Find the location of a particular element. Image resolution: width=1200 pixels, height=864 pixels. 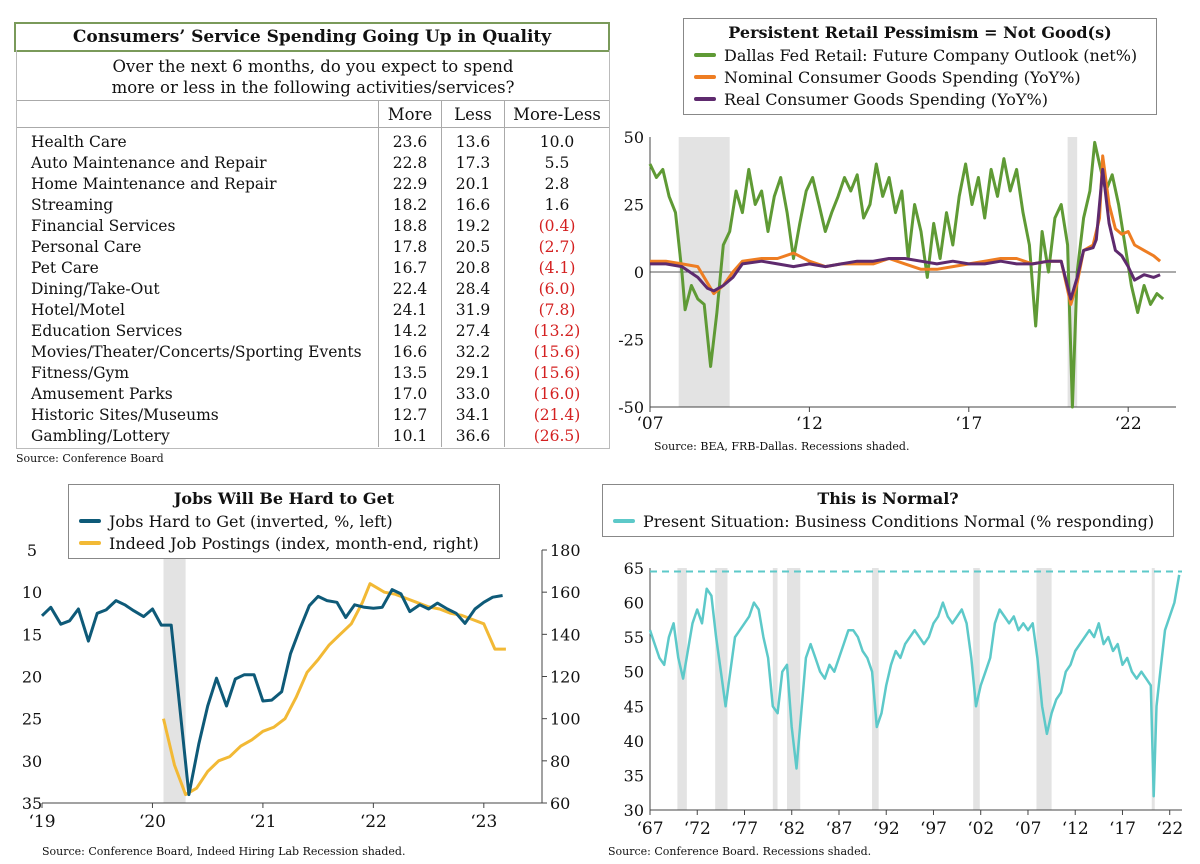

x-tick-label: ‘22 is located at coordinates (373, 822).